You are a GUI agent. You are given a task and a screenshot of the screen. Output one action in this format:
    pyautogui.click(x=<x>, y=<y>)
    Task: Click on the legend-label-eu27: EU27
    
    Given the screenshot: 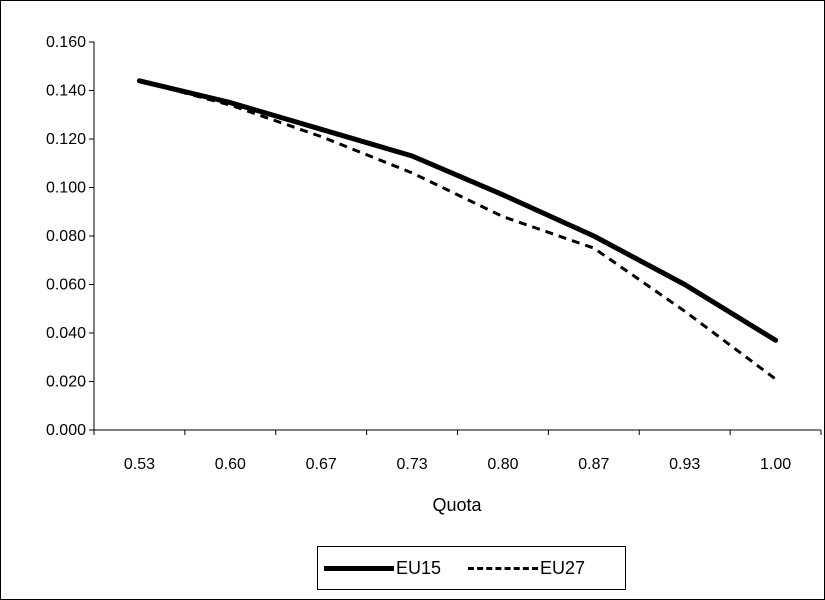 What is the action you would take?
    pyautogui.click(x=563, y=567)
    